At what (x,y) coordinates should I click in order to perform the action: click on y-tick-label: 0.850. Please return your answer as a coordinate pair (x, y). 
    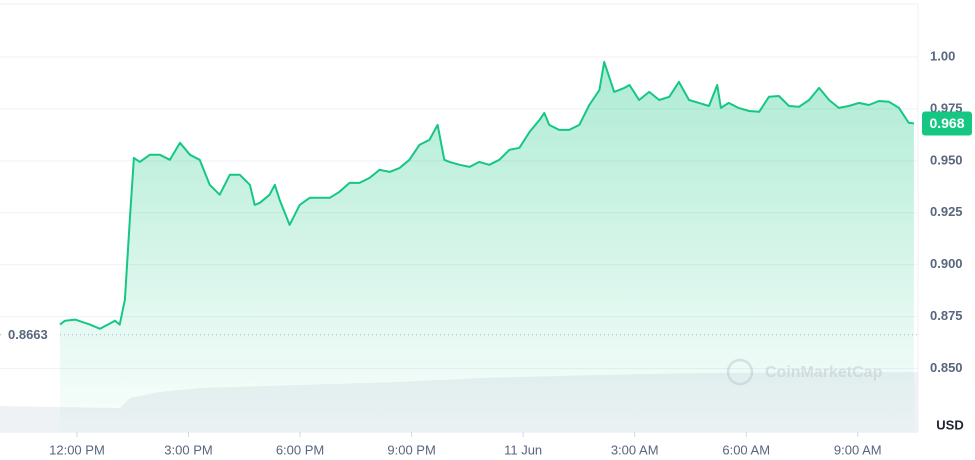
    Looking at the image, I should click on (946, 367).